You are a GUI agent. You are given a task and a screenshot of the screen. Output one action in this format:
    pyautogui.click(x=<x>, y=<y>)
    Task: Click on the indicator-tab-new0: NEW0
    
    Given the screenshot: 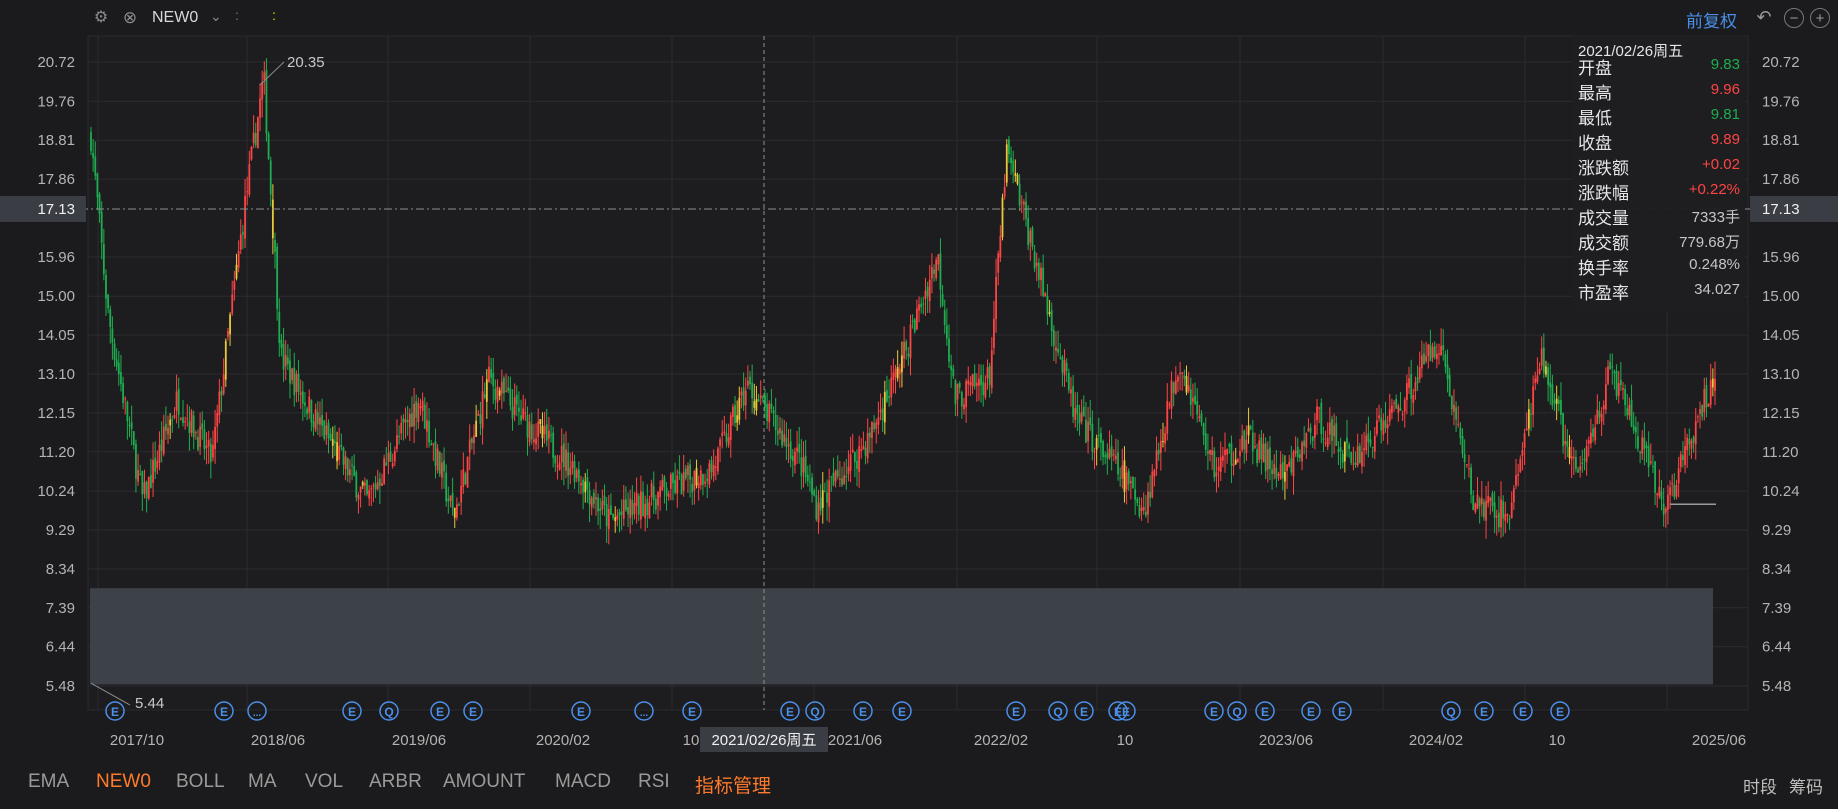 What is the action you would take?
    pyautogui.click(x=123, y=781)
    